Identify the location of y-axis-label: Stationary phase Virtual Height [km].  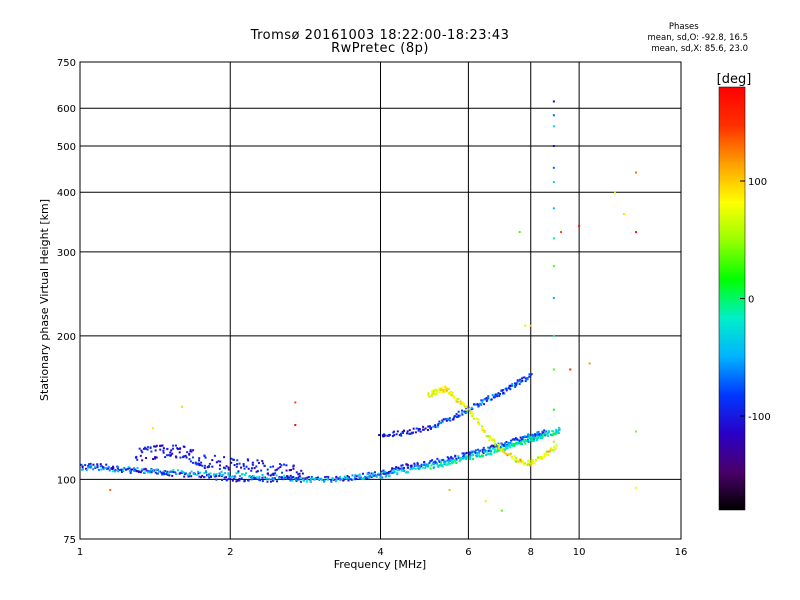
(44, 300).